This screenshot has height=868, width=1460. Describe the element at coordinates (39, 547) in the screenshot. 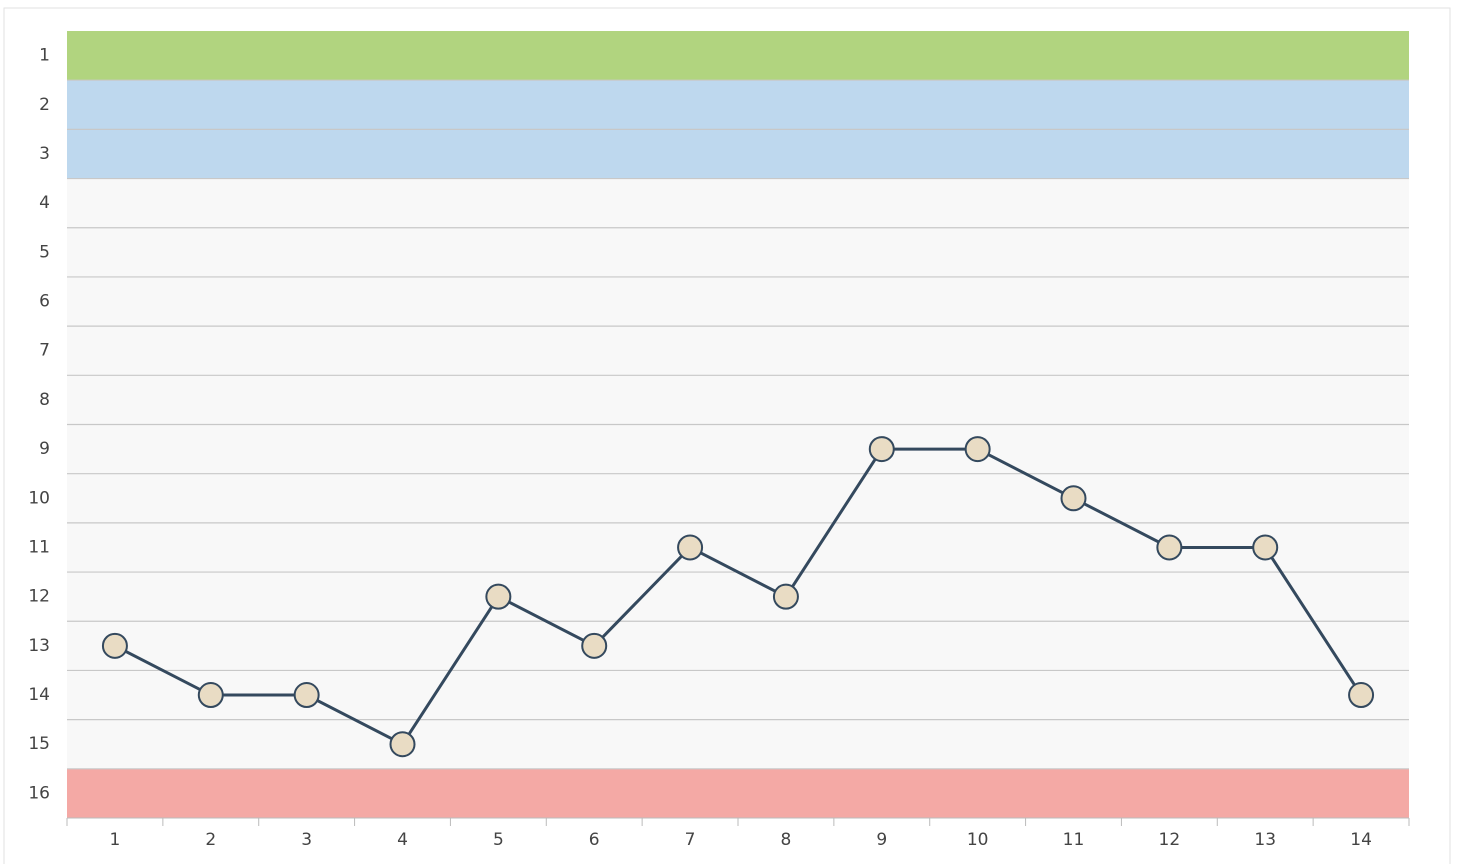

I see `y-tick-label: 11` at that location.